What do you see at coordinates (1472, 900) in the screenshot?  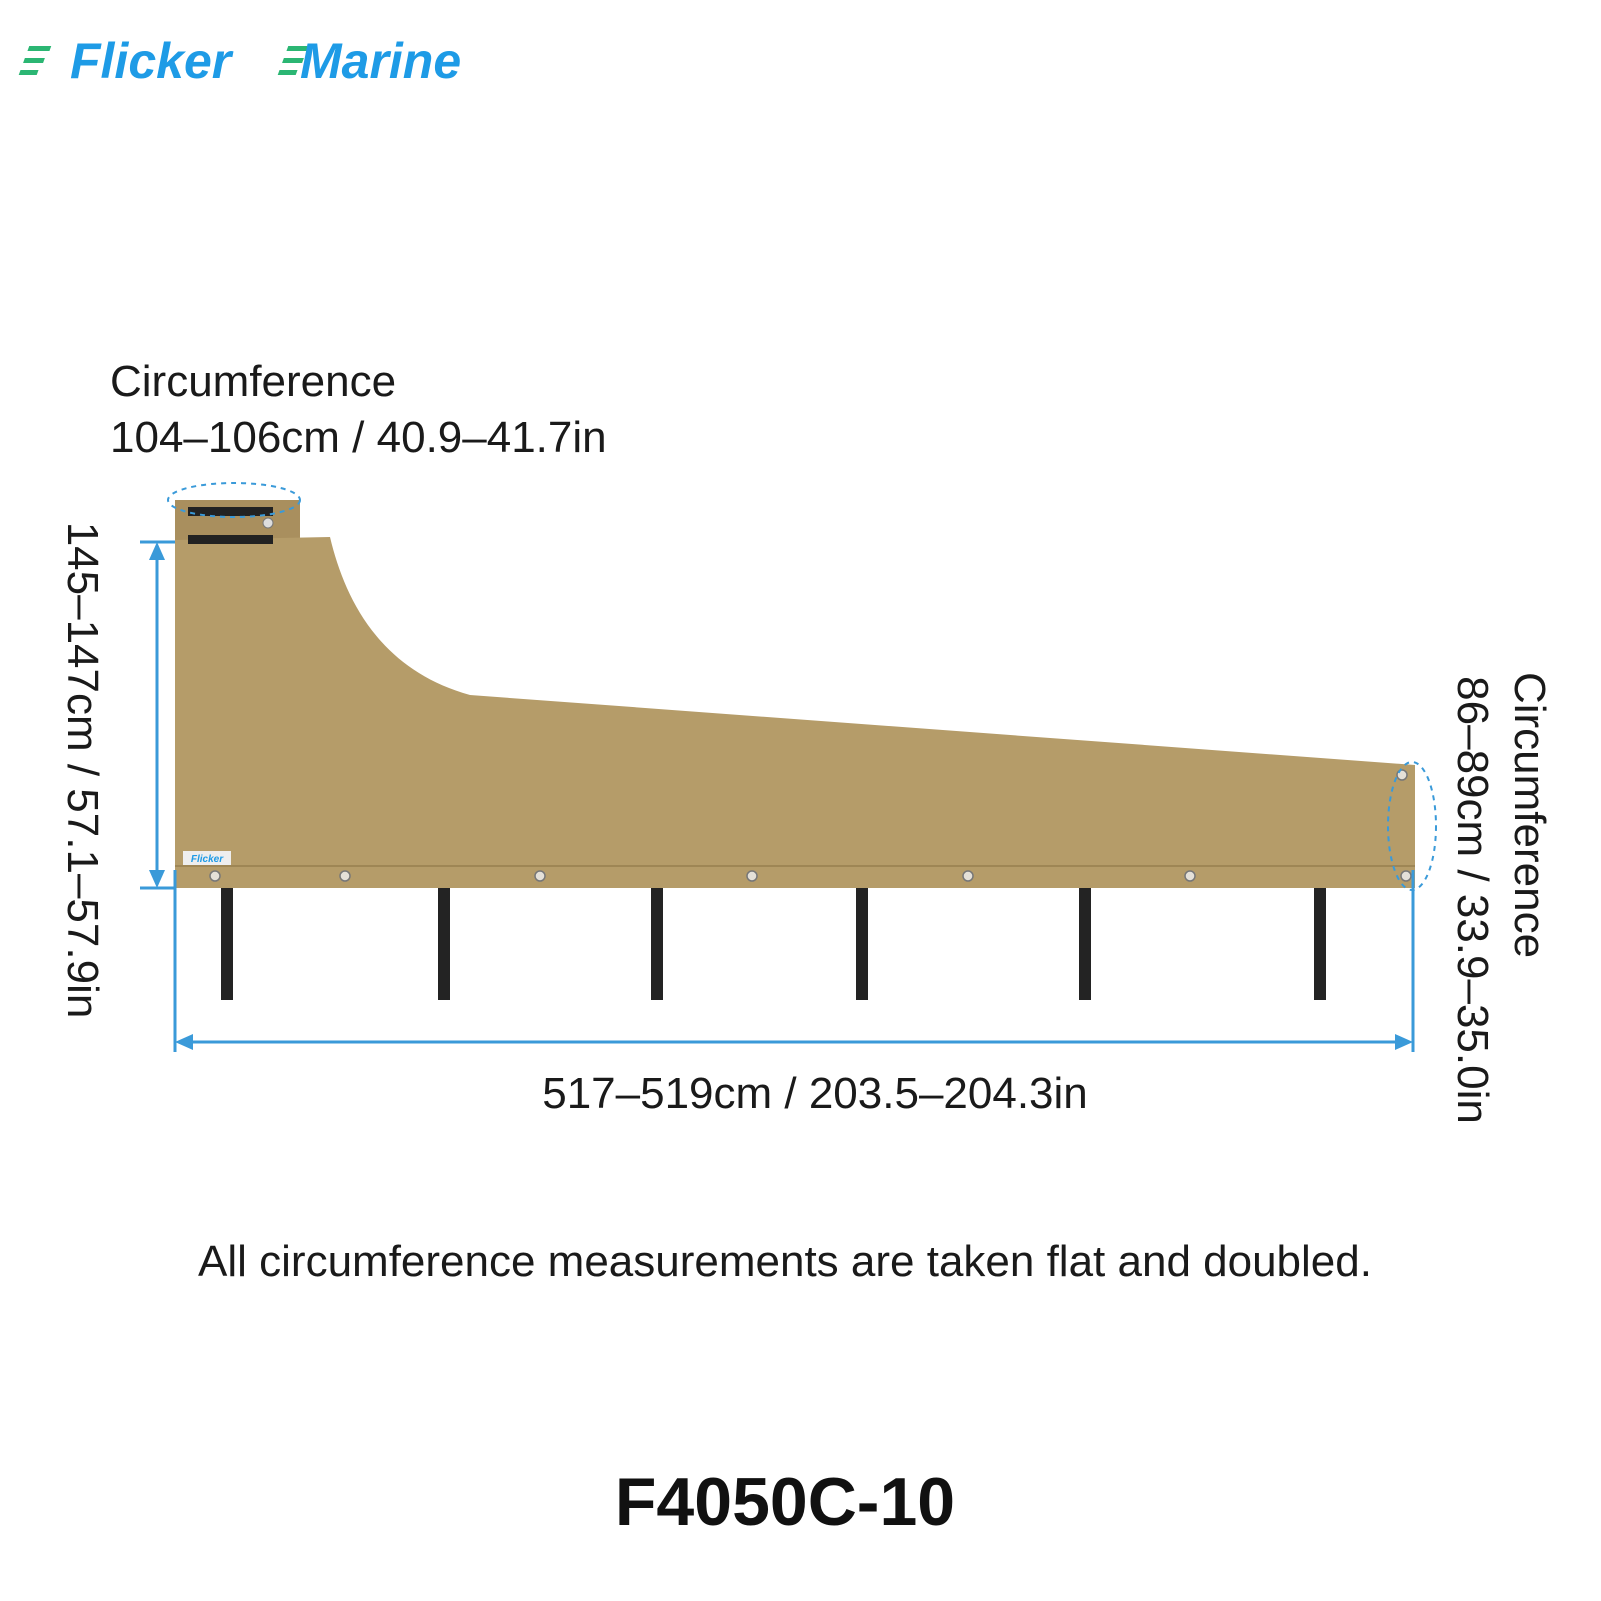 I see `right-circumference-value: 86–89cm / 33.9–35.0in` at bounding box center [1472, 900].